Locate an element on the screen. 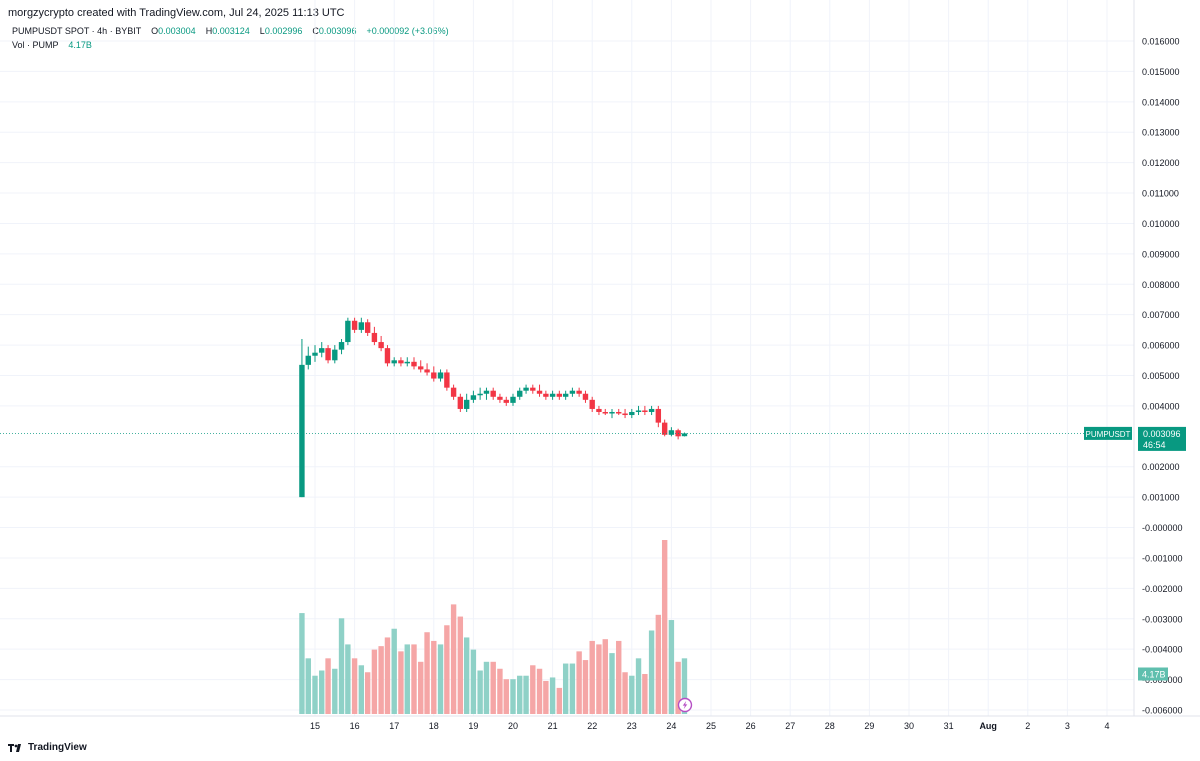  close-value: 0.003096 is located at coordinates (337, 31).